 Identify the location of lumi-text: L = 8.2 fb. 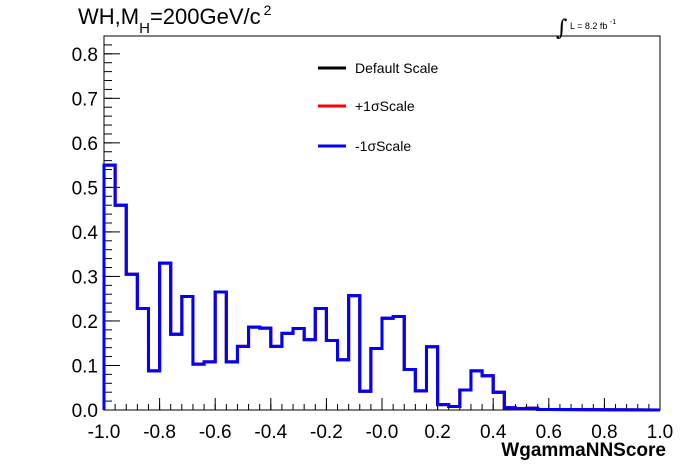
(588, 26).